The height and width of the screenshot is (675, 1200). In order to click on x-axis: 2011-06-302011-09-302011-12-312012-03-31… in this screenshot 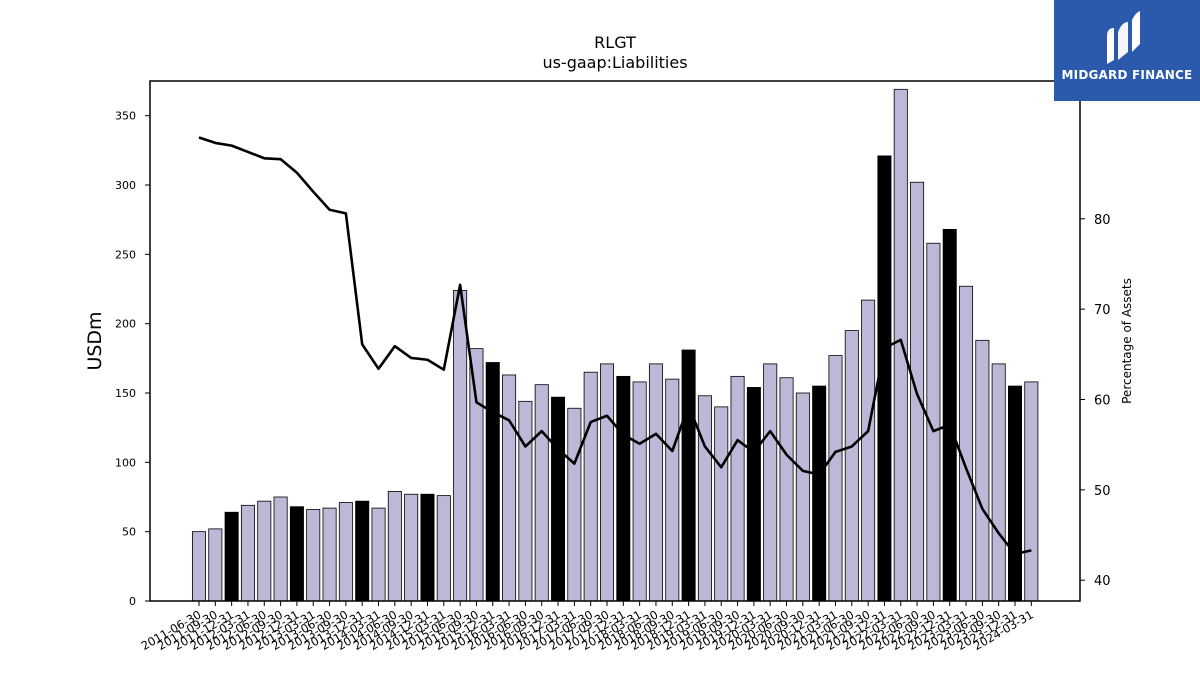, I will do `click(587, 627)`.